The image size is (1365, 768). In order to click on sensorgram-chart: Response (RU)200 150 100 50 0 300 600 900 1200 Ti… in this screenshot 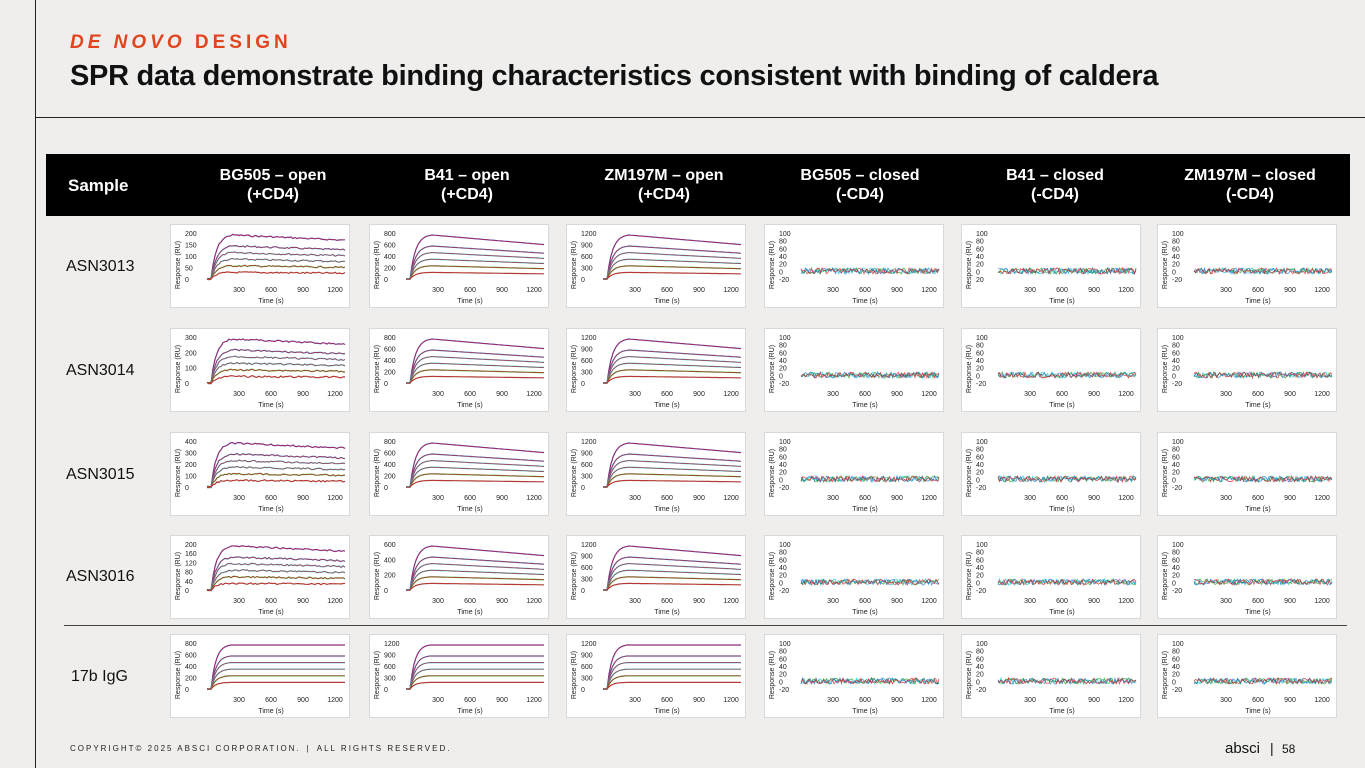, I will do `click(260, 268)`.